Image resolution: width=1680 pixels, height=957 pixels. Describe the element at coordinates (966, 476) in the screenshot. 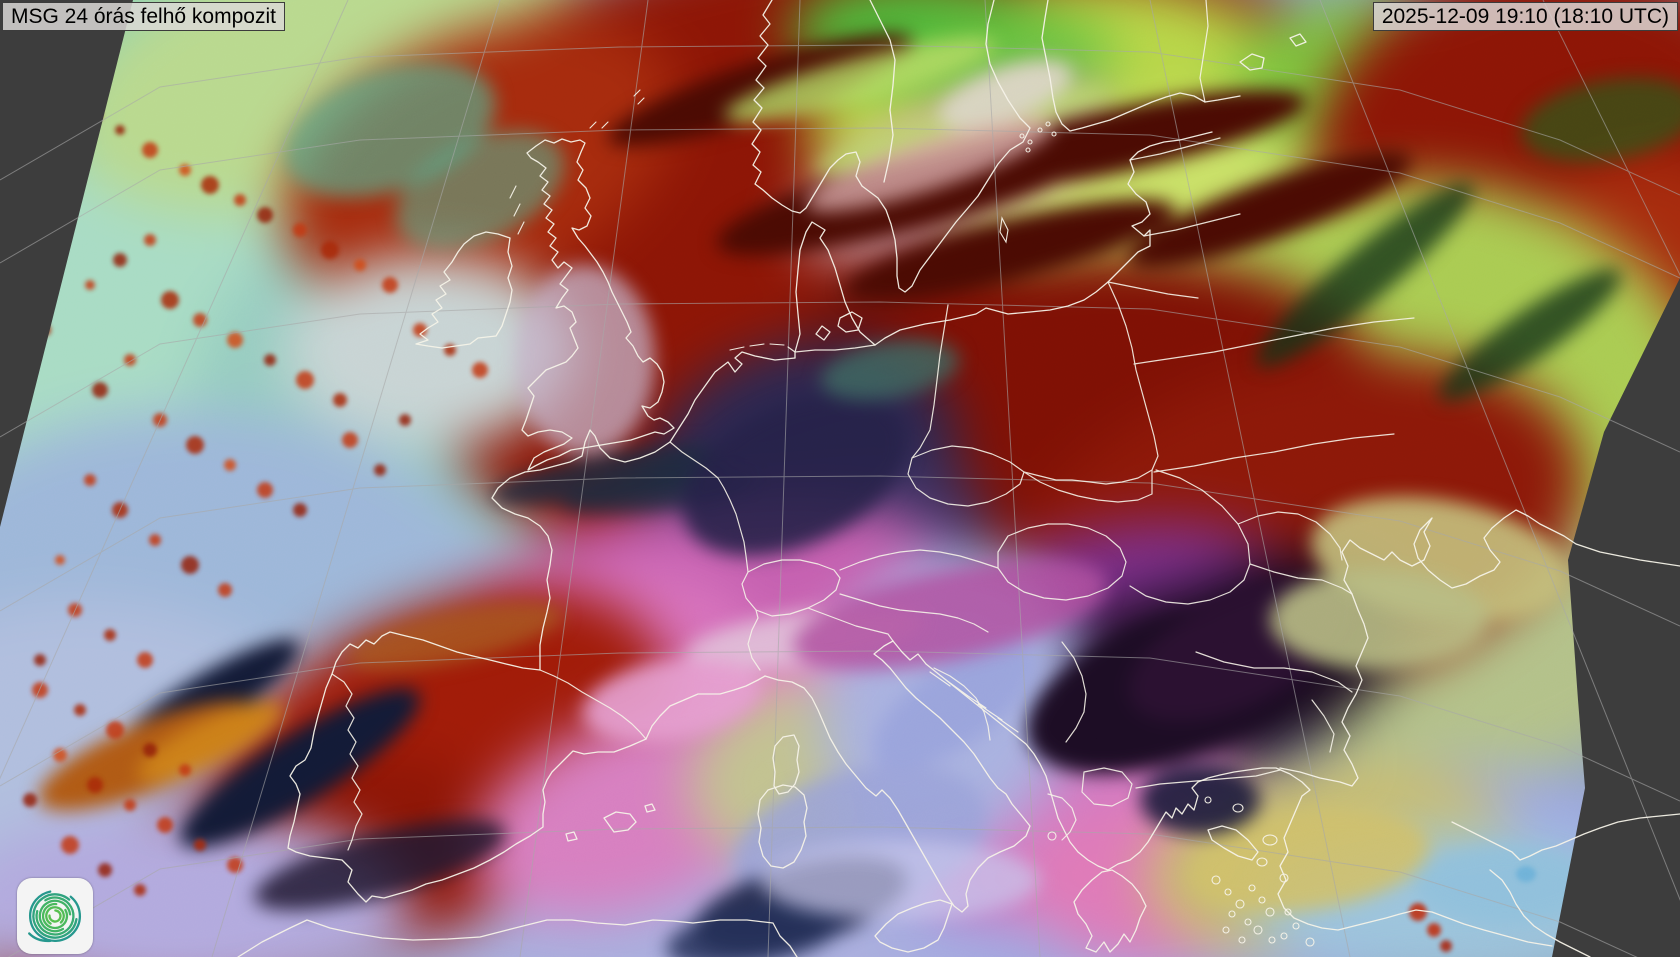

I see `border-czechia` at that location.